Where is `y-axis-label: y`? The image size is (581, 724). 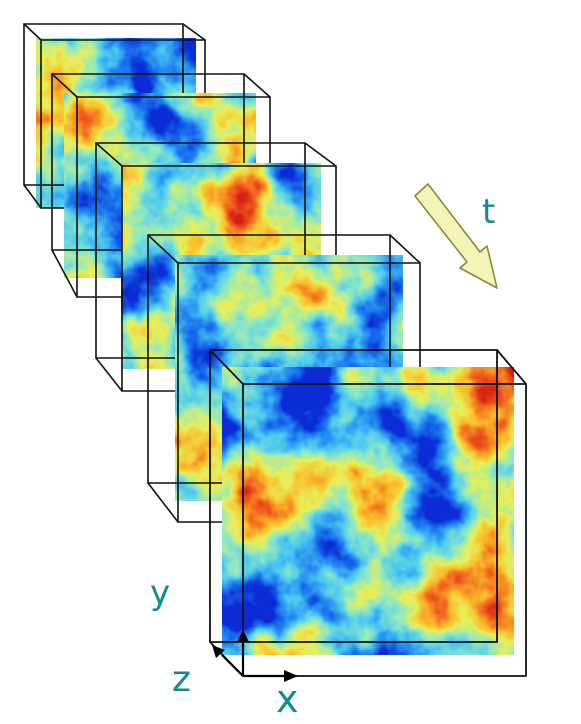
y-axis-label: y is located at coordinates (160, 593).